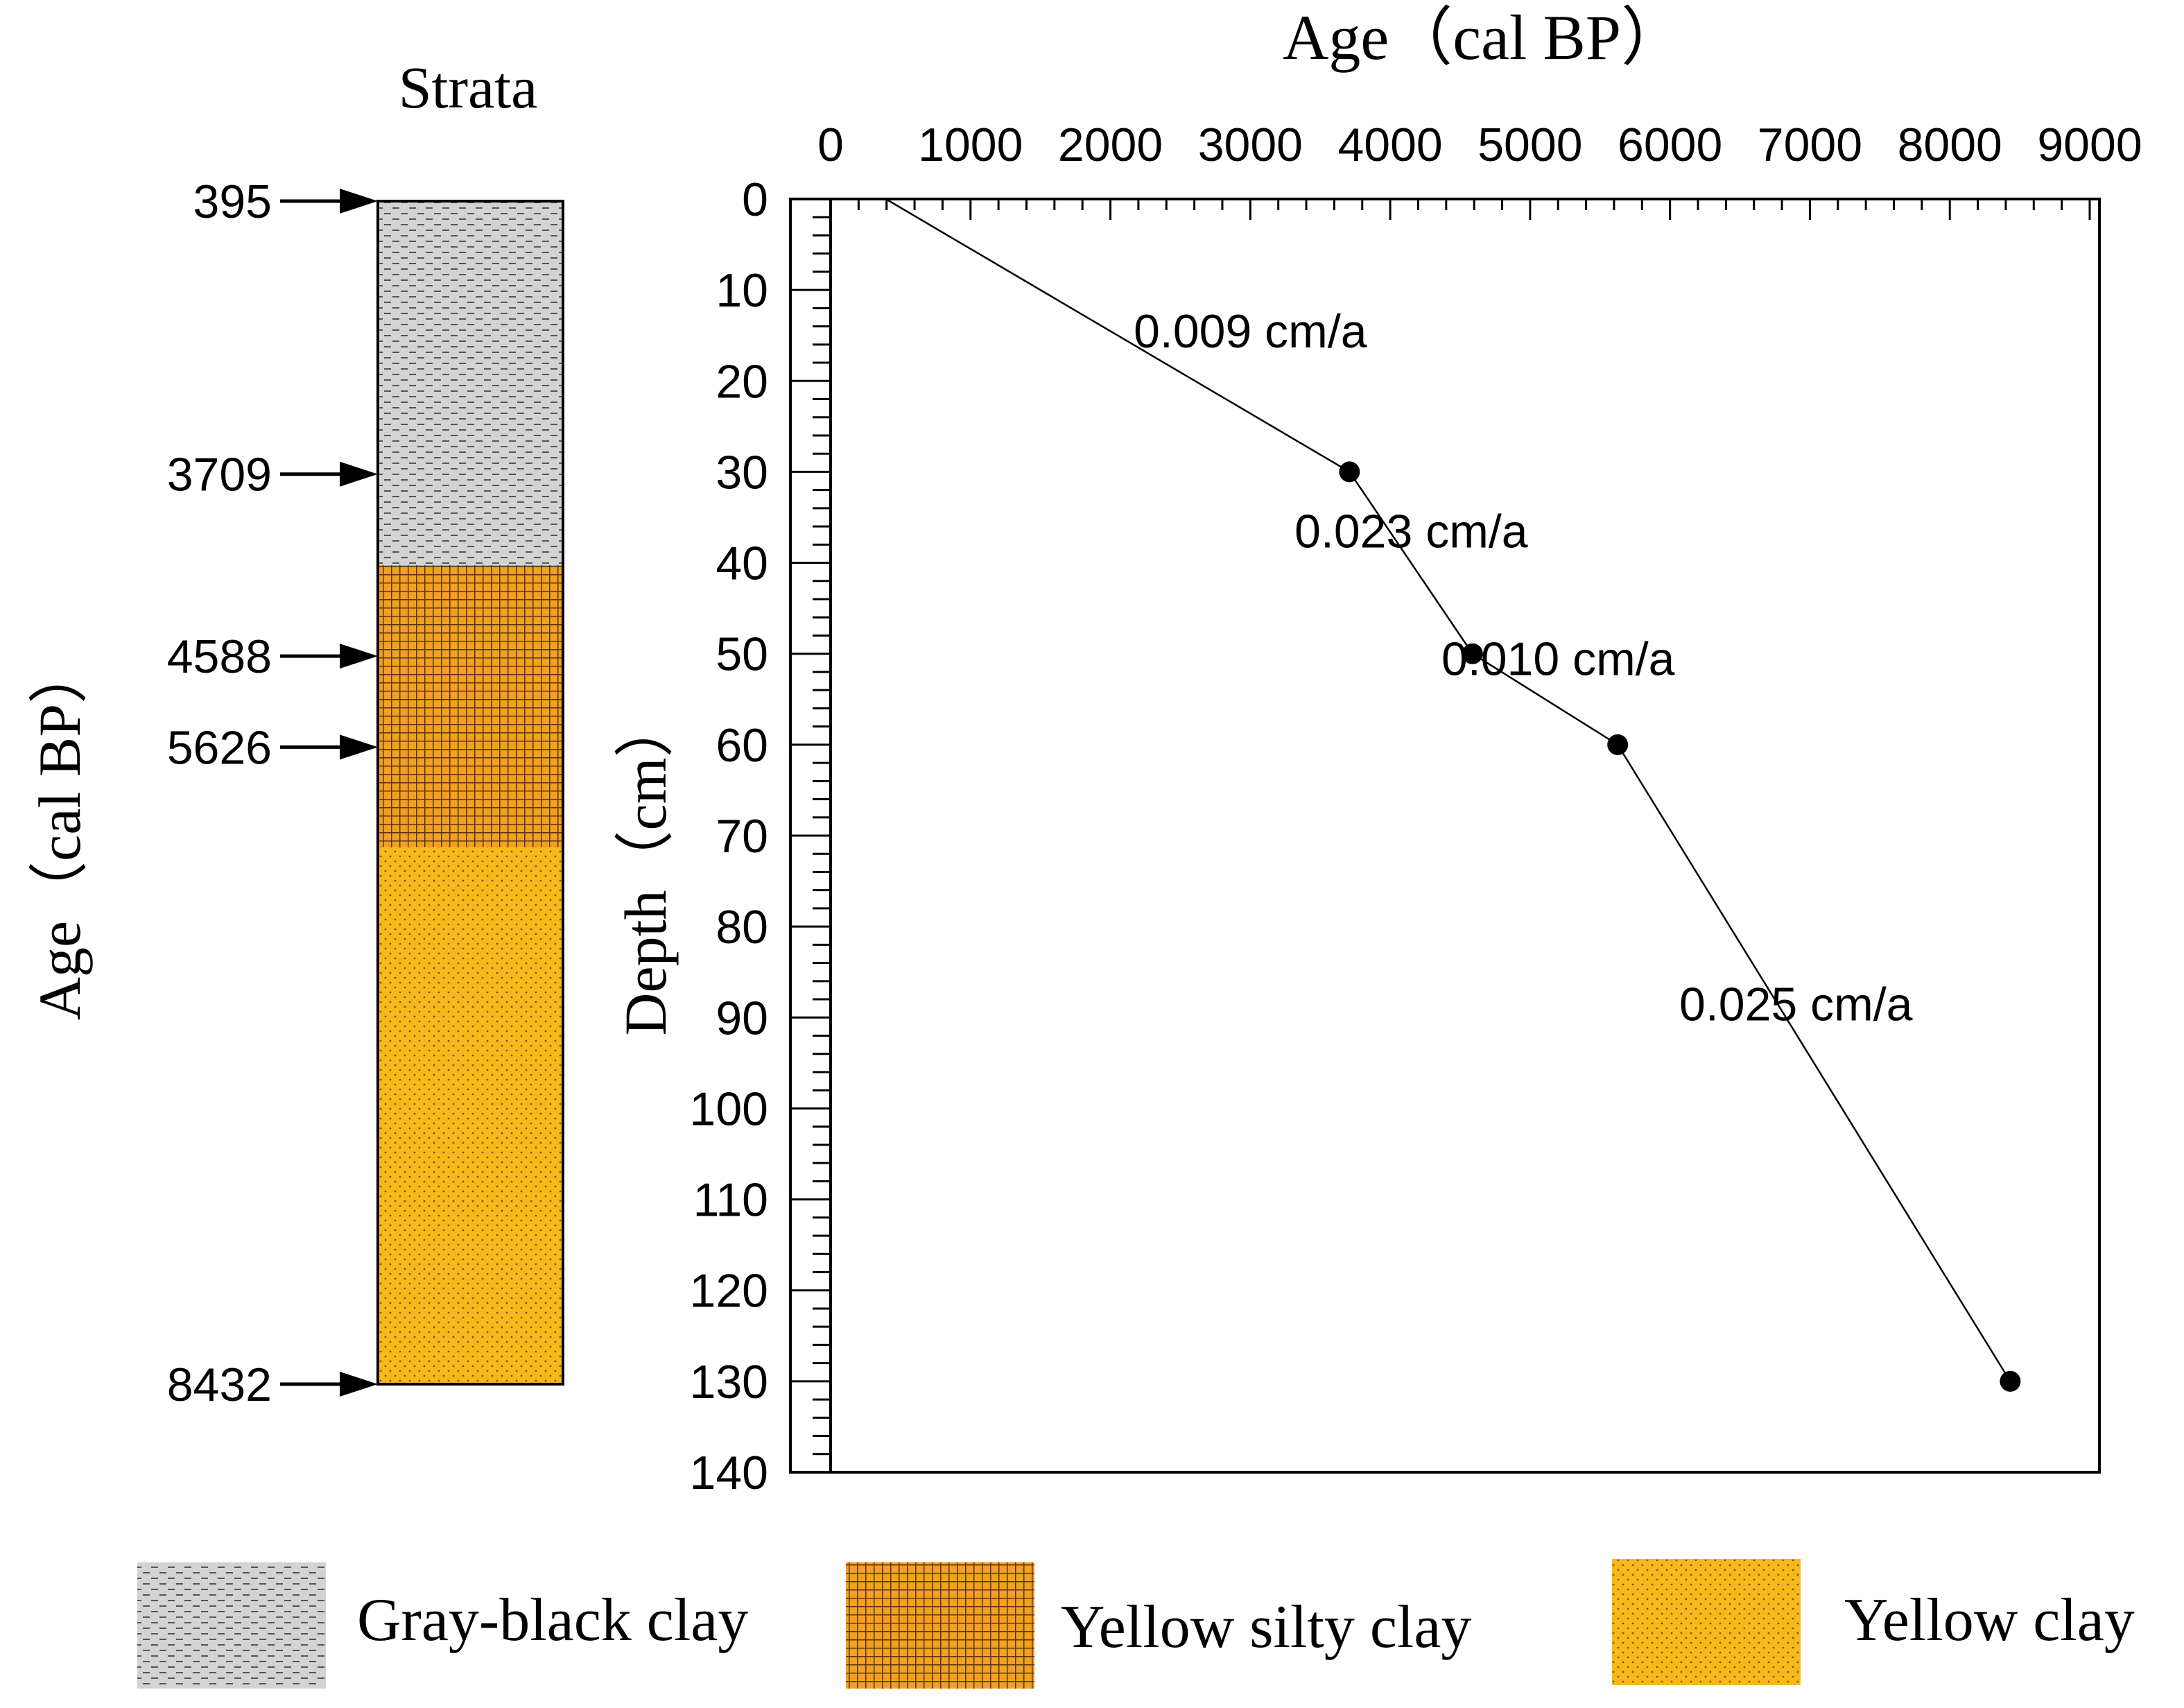 This screenshot has width=2184, height=1708. I want to click on y-tick-label: 50, so click(742, 654).